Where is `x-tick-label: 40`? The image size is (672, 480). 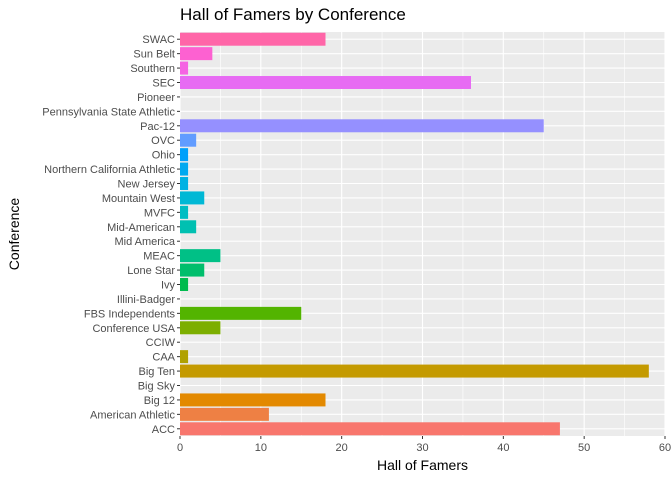 x-tick-label: 40 is located at coordinates (503, 448).